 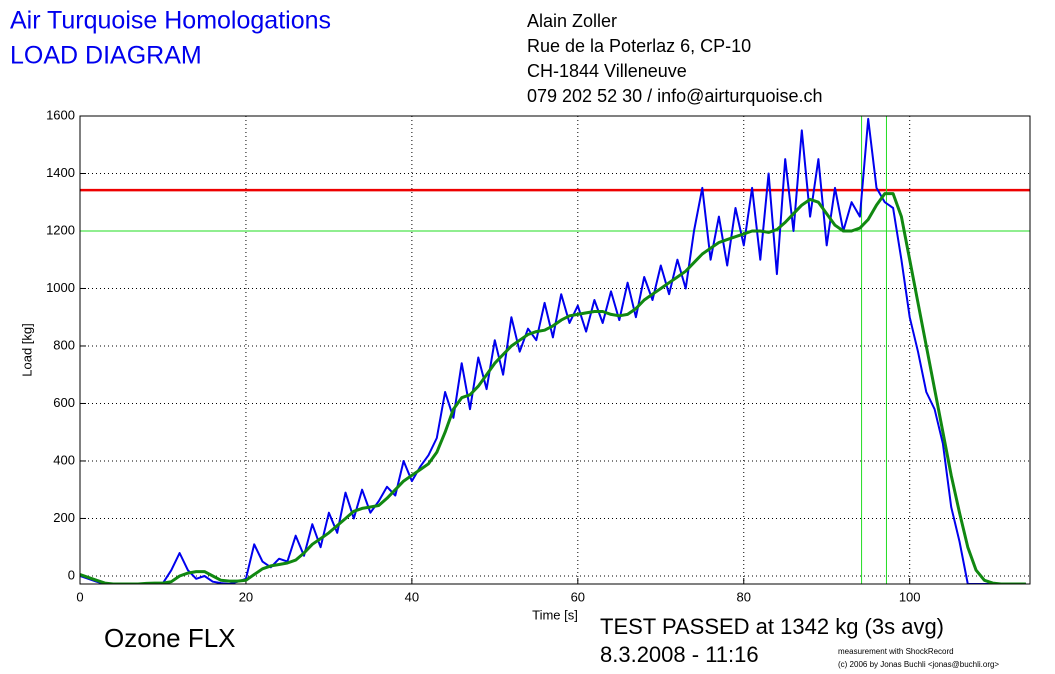 I want to click on address-line: Alain Zoller, so click(x=572, y=21).